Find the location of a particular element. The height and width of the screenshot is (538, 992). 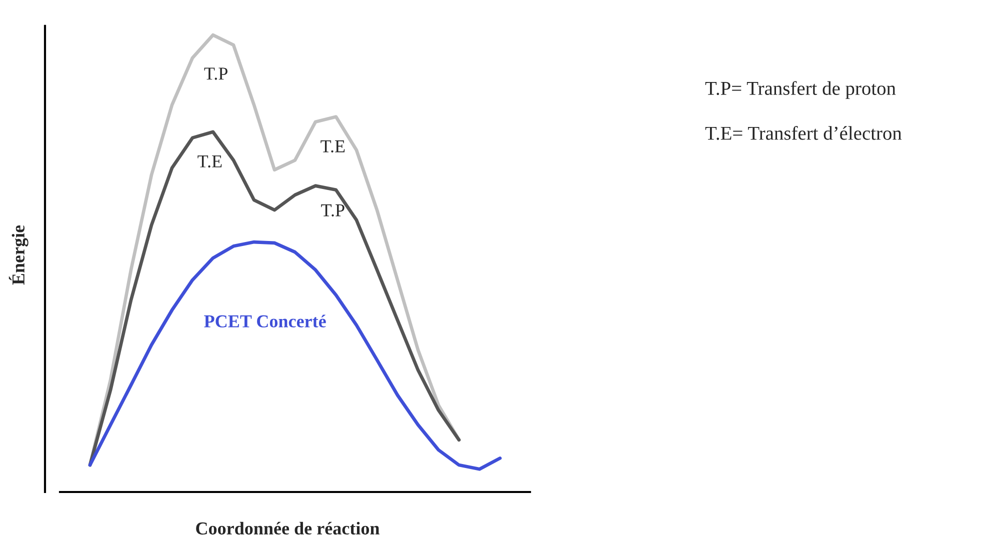

x-axis-title: Coordonnée de réaction is located at coordinates (288, 528).